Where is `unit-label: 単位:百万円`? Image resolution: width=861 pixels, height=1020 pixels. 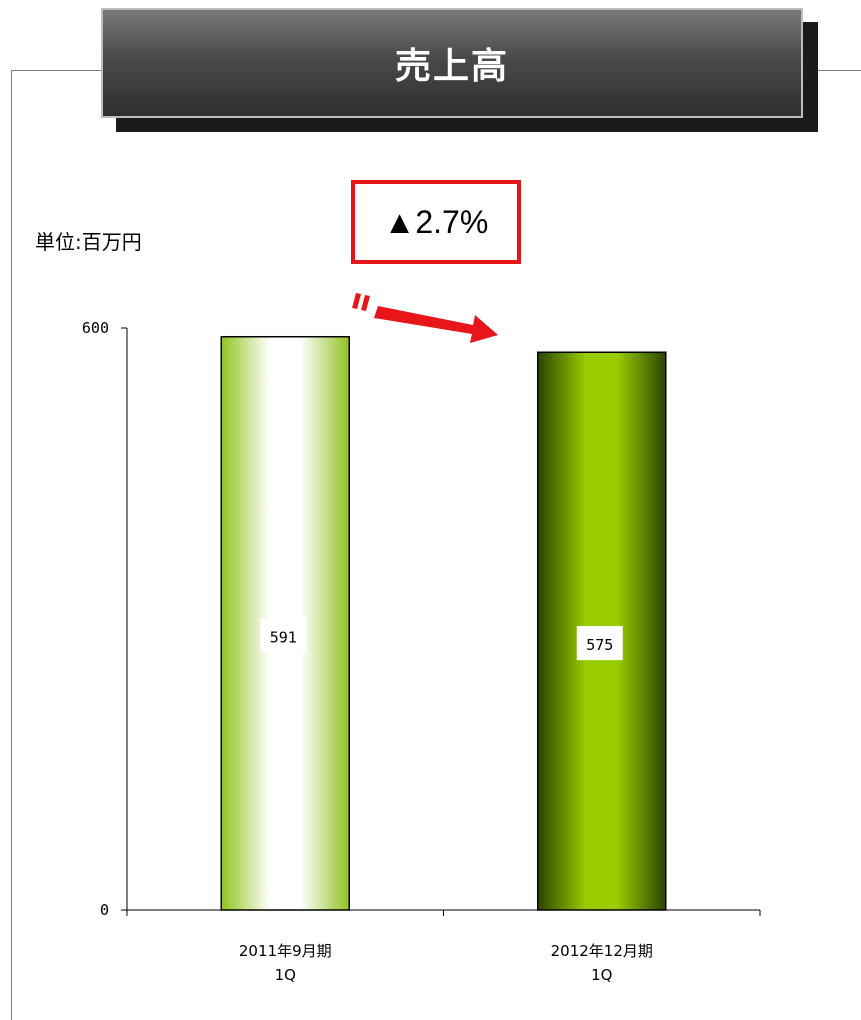 unit-label: 単位:百万円 is located at coordinates (88, 242).